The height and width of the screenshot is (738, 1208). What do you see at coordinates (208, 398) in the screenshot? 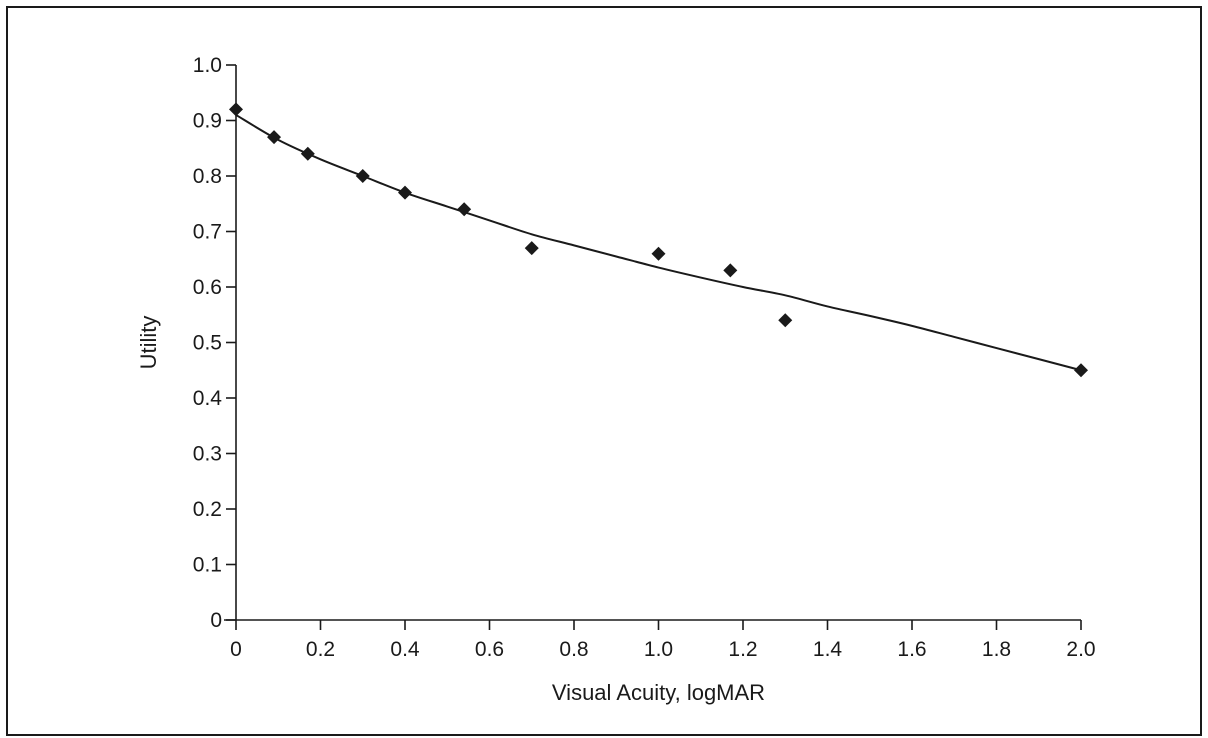
I see `y-tick-label: 0.4` at bounding box center [208, 398].